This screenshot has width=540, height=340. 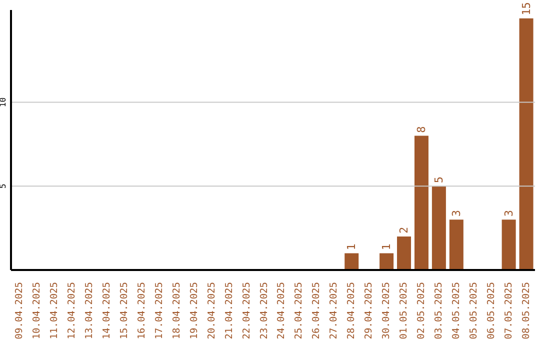 What do you see at coordinates (352, 311) in the screenshot?
I see `x-tick-label: 28.04.2025` at bounding box center [352, 311].